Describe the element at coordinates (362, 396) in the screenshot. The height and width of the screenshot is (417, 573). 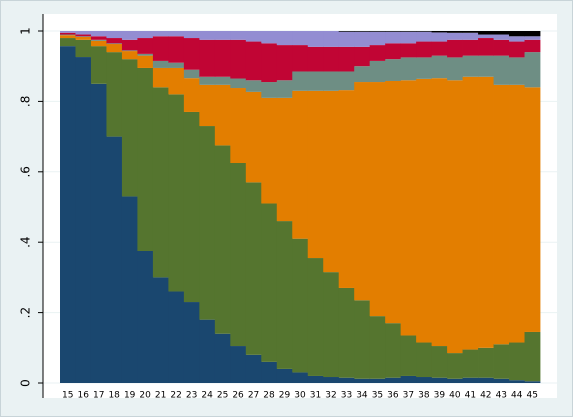
I see `x-tick-label: 34` at that location.